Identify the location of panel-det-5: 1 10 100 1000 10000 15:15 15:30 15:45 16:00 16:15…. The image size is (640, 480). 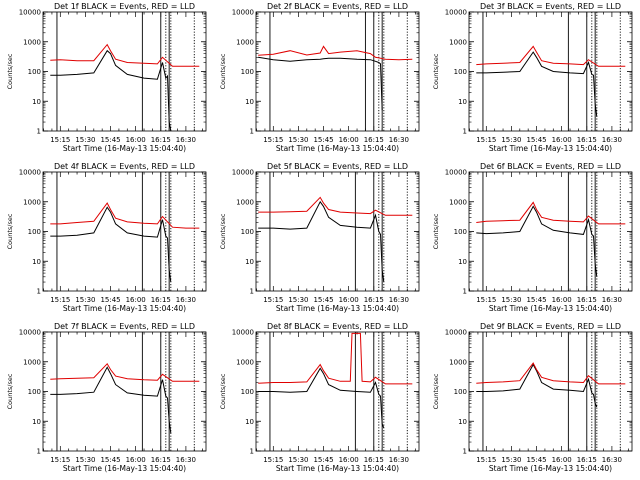
(319, 237).